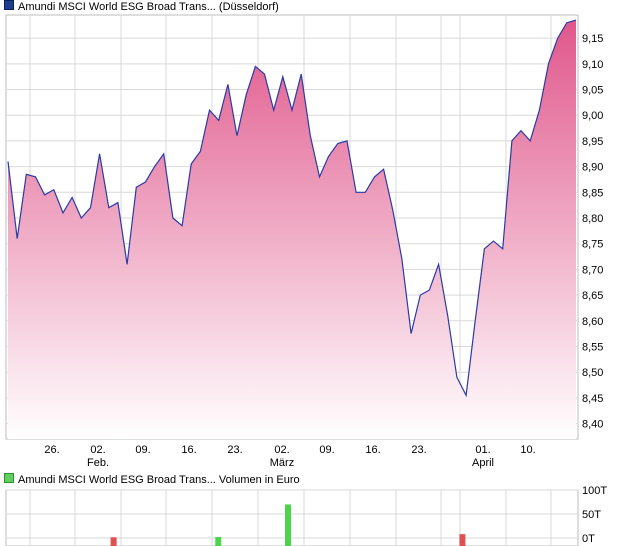 This screenshot has height=546, width=620. Describe the element at coordinates (592, 39) in the screenshot. I see `y-tick-label: 9,15` at that location.